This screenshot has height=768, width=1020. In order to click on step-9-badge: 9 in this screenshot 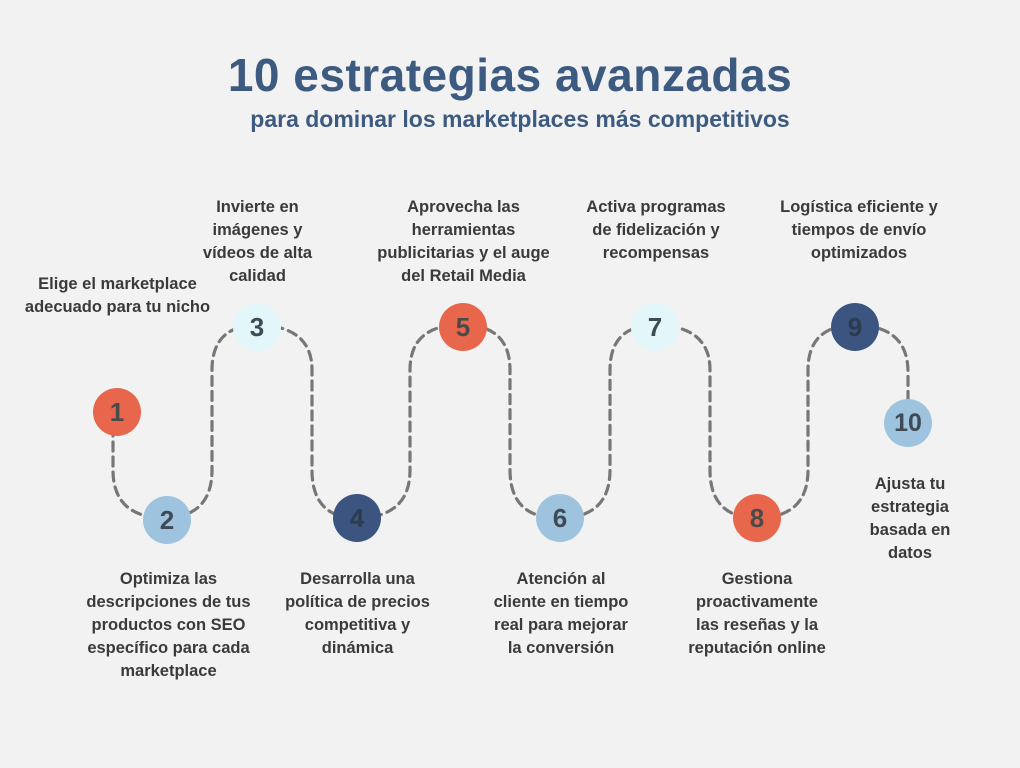, I will do `click(855, 327)`.